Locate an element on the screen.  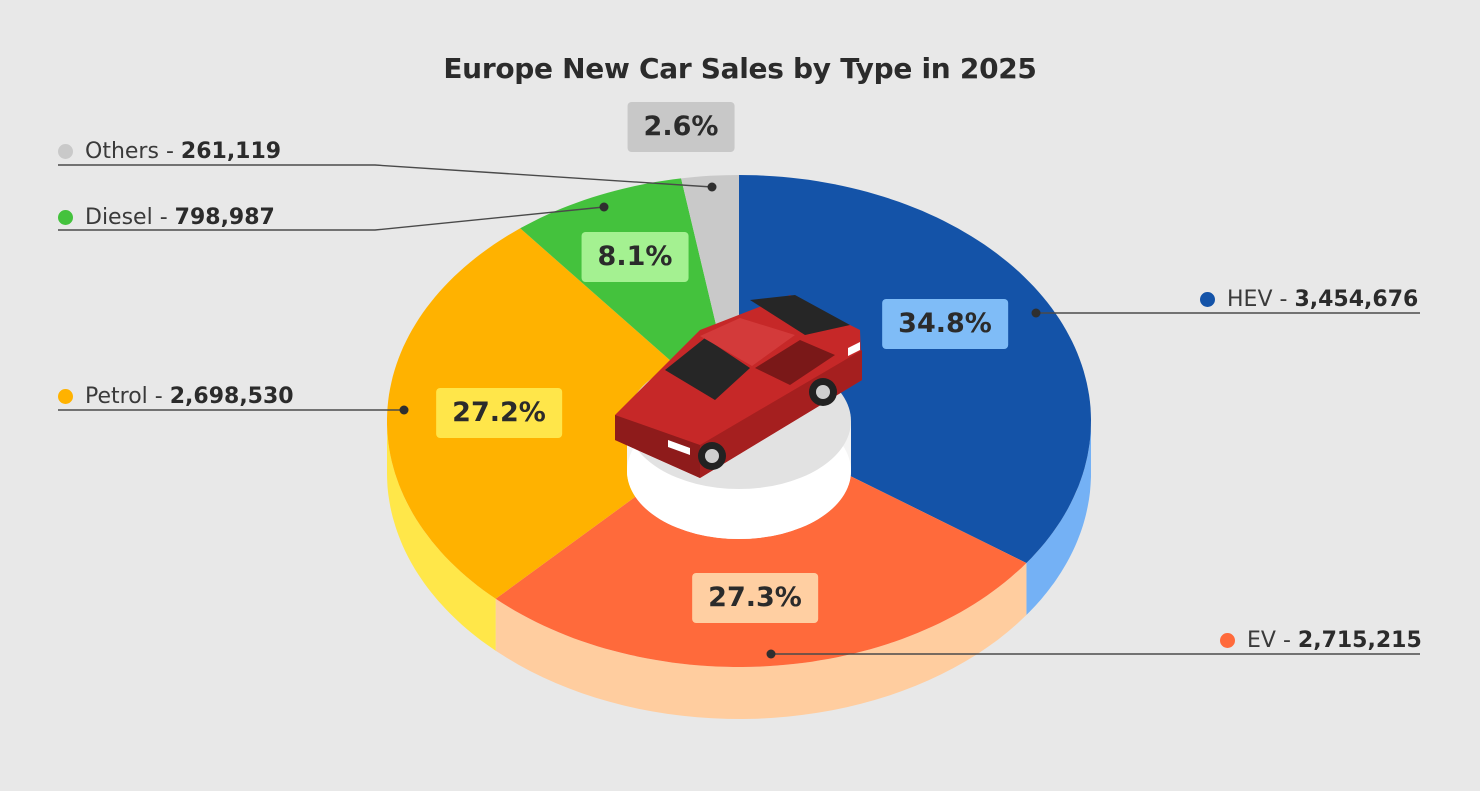
legend-diesel: Diesel -798,987 is located at coordinates (166, 217).